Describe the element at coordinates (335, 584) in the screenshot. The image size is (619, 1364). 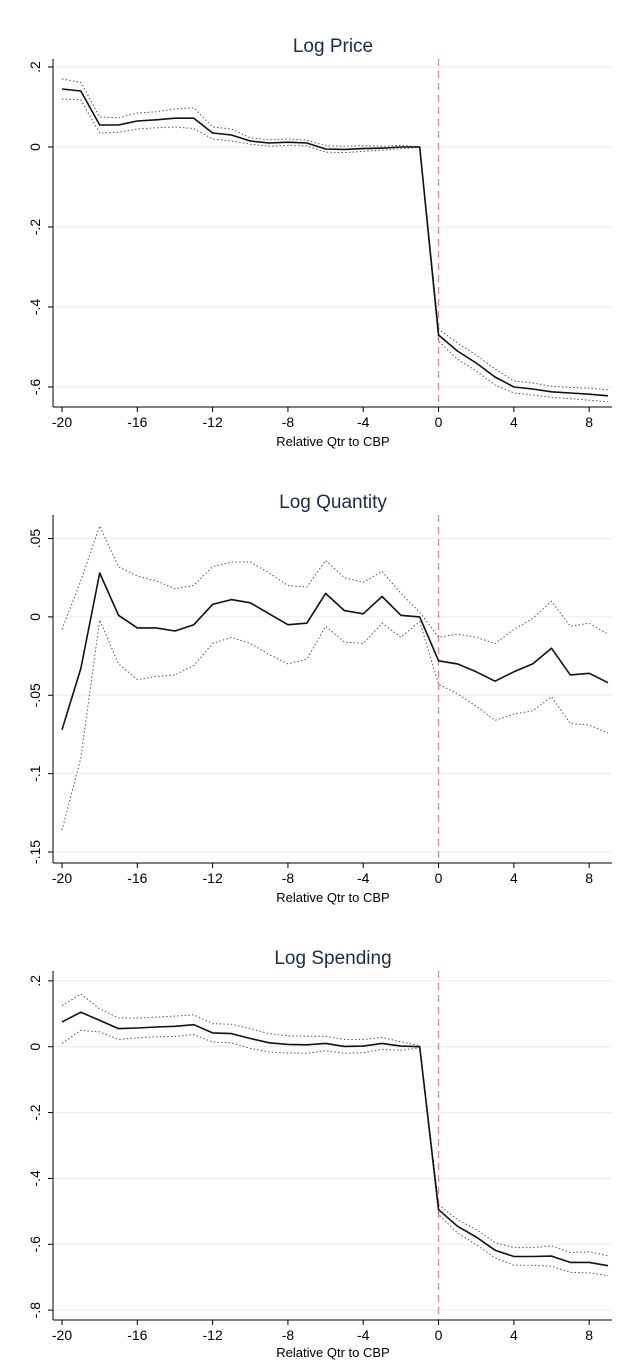
I see `ci-upper-line` at that location.